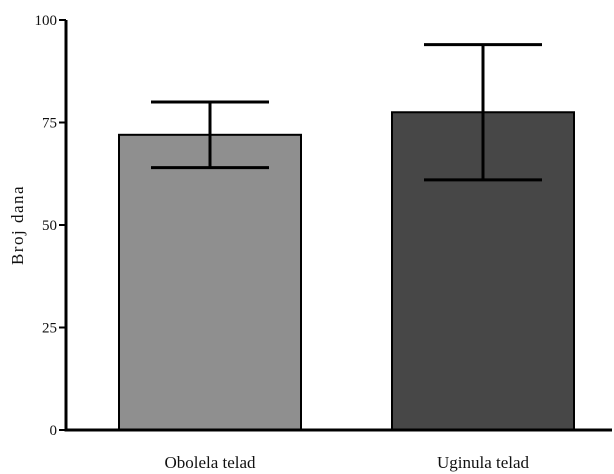  I want to click on x-tick-label: Uginula telad, so click(483, 462).